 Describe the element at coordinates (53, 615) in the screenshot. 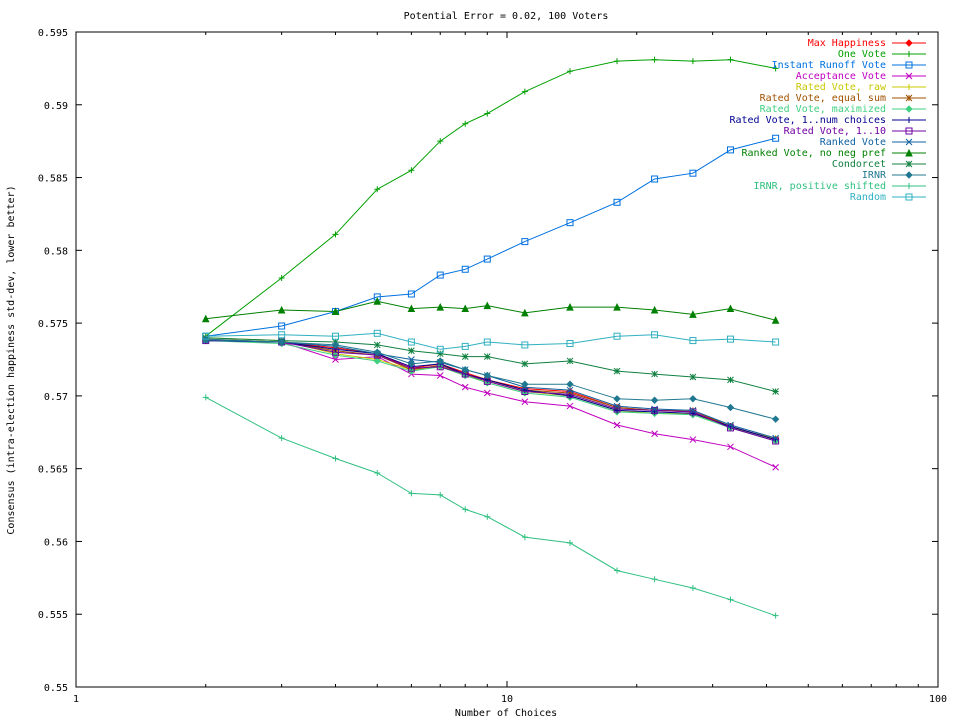

I see `y-tick-label: 0.555` at that location.